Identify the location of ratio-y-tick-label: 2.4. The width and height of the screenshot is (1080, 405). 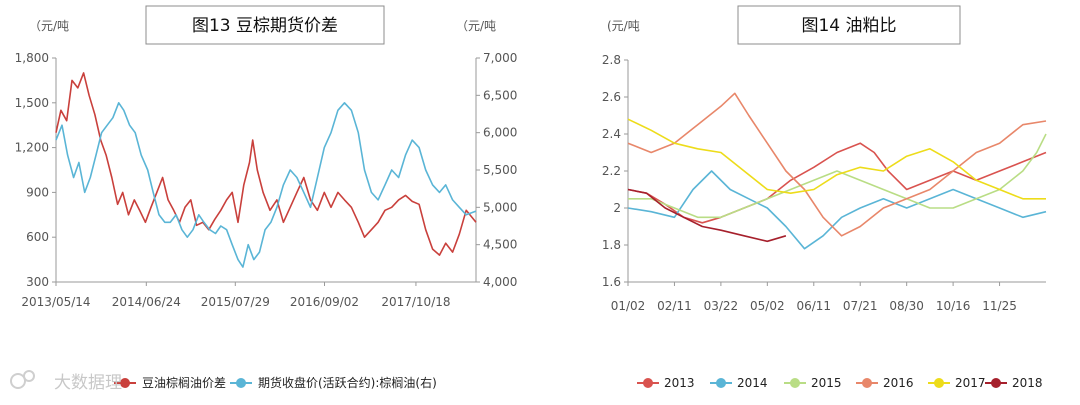
(611, 134).